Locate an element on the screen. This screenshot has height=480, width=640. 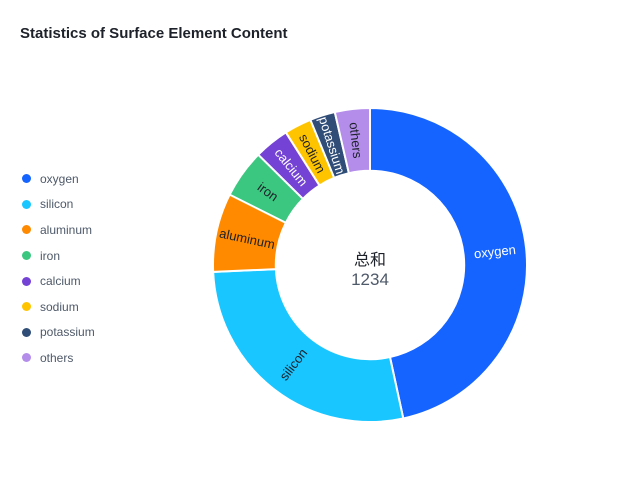
legend-label: others is located at coordinates (57, 357).